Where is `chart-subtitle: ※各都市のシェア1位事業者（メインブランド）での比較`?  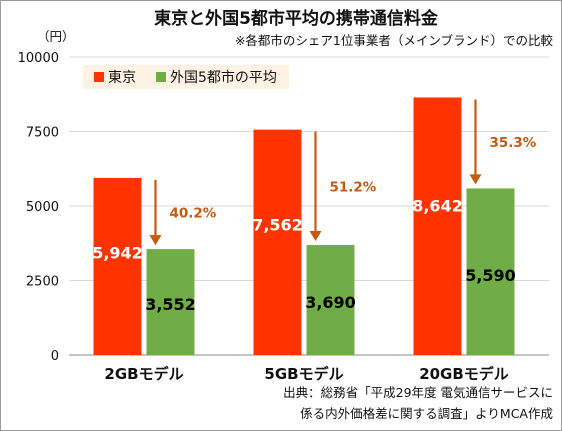
chart-subtitle: ※各都市のシェア1位事業者（メインブランド）での比較 is located at coordinates (394, 40).